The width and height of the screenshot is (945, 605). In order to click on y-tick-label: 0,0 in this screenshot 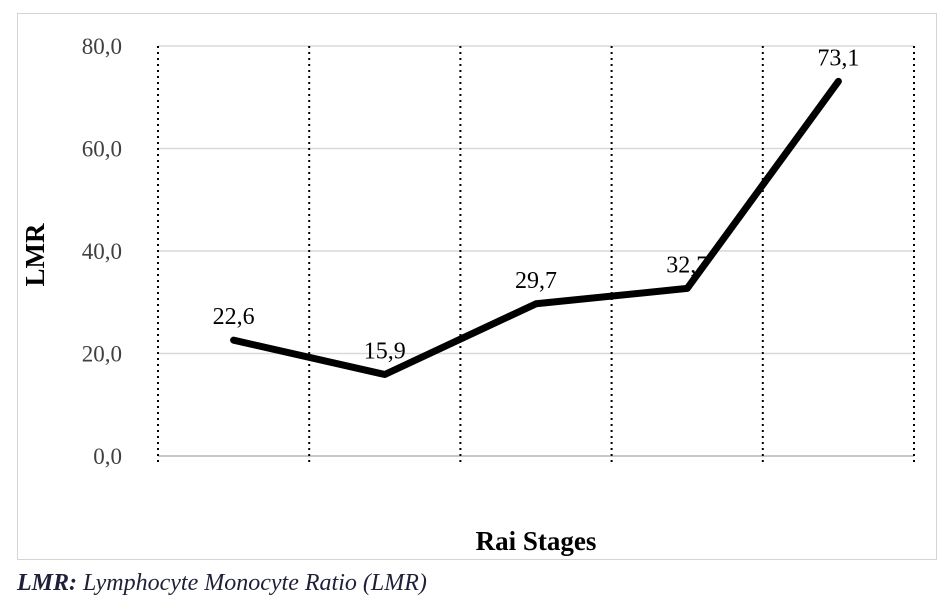, I will do `click(107, 456)`.